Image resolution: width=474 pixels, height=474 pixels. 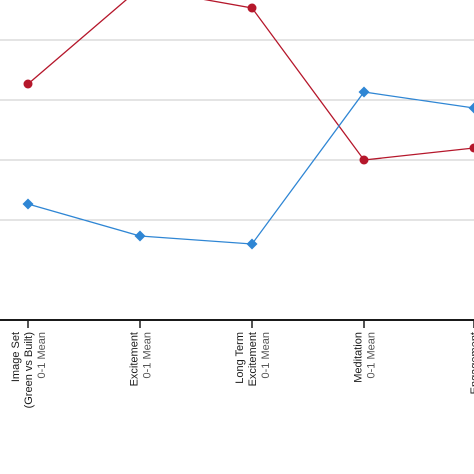 What do you see at coordinates (42, 355) in the screenshot?
I see `x-label-1-line-3: 0-1 Mean` at bounding box center [42, 355].